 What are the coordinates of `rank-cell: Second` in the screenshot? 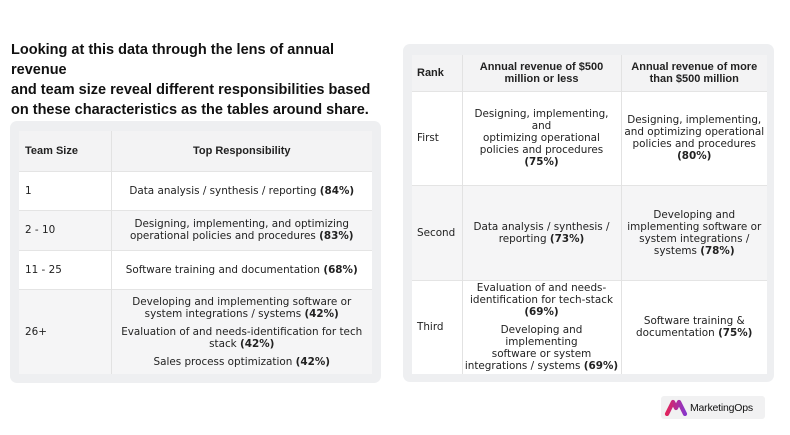 It's located at (437, 232).